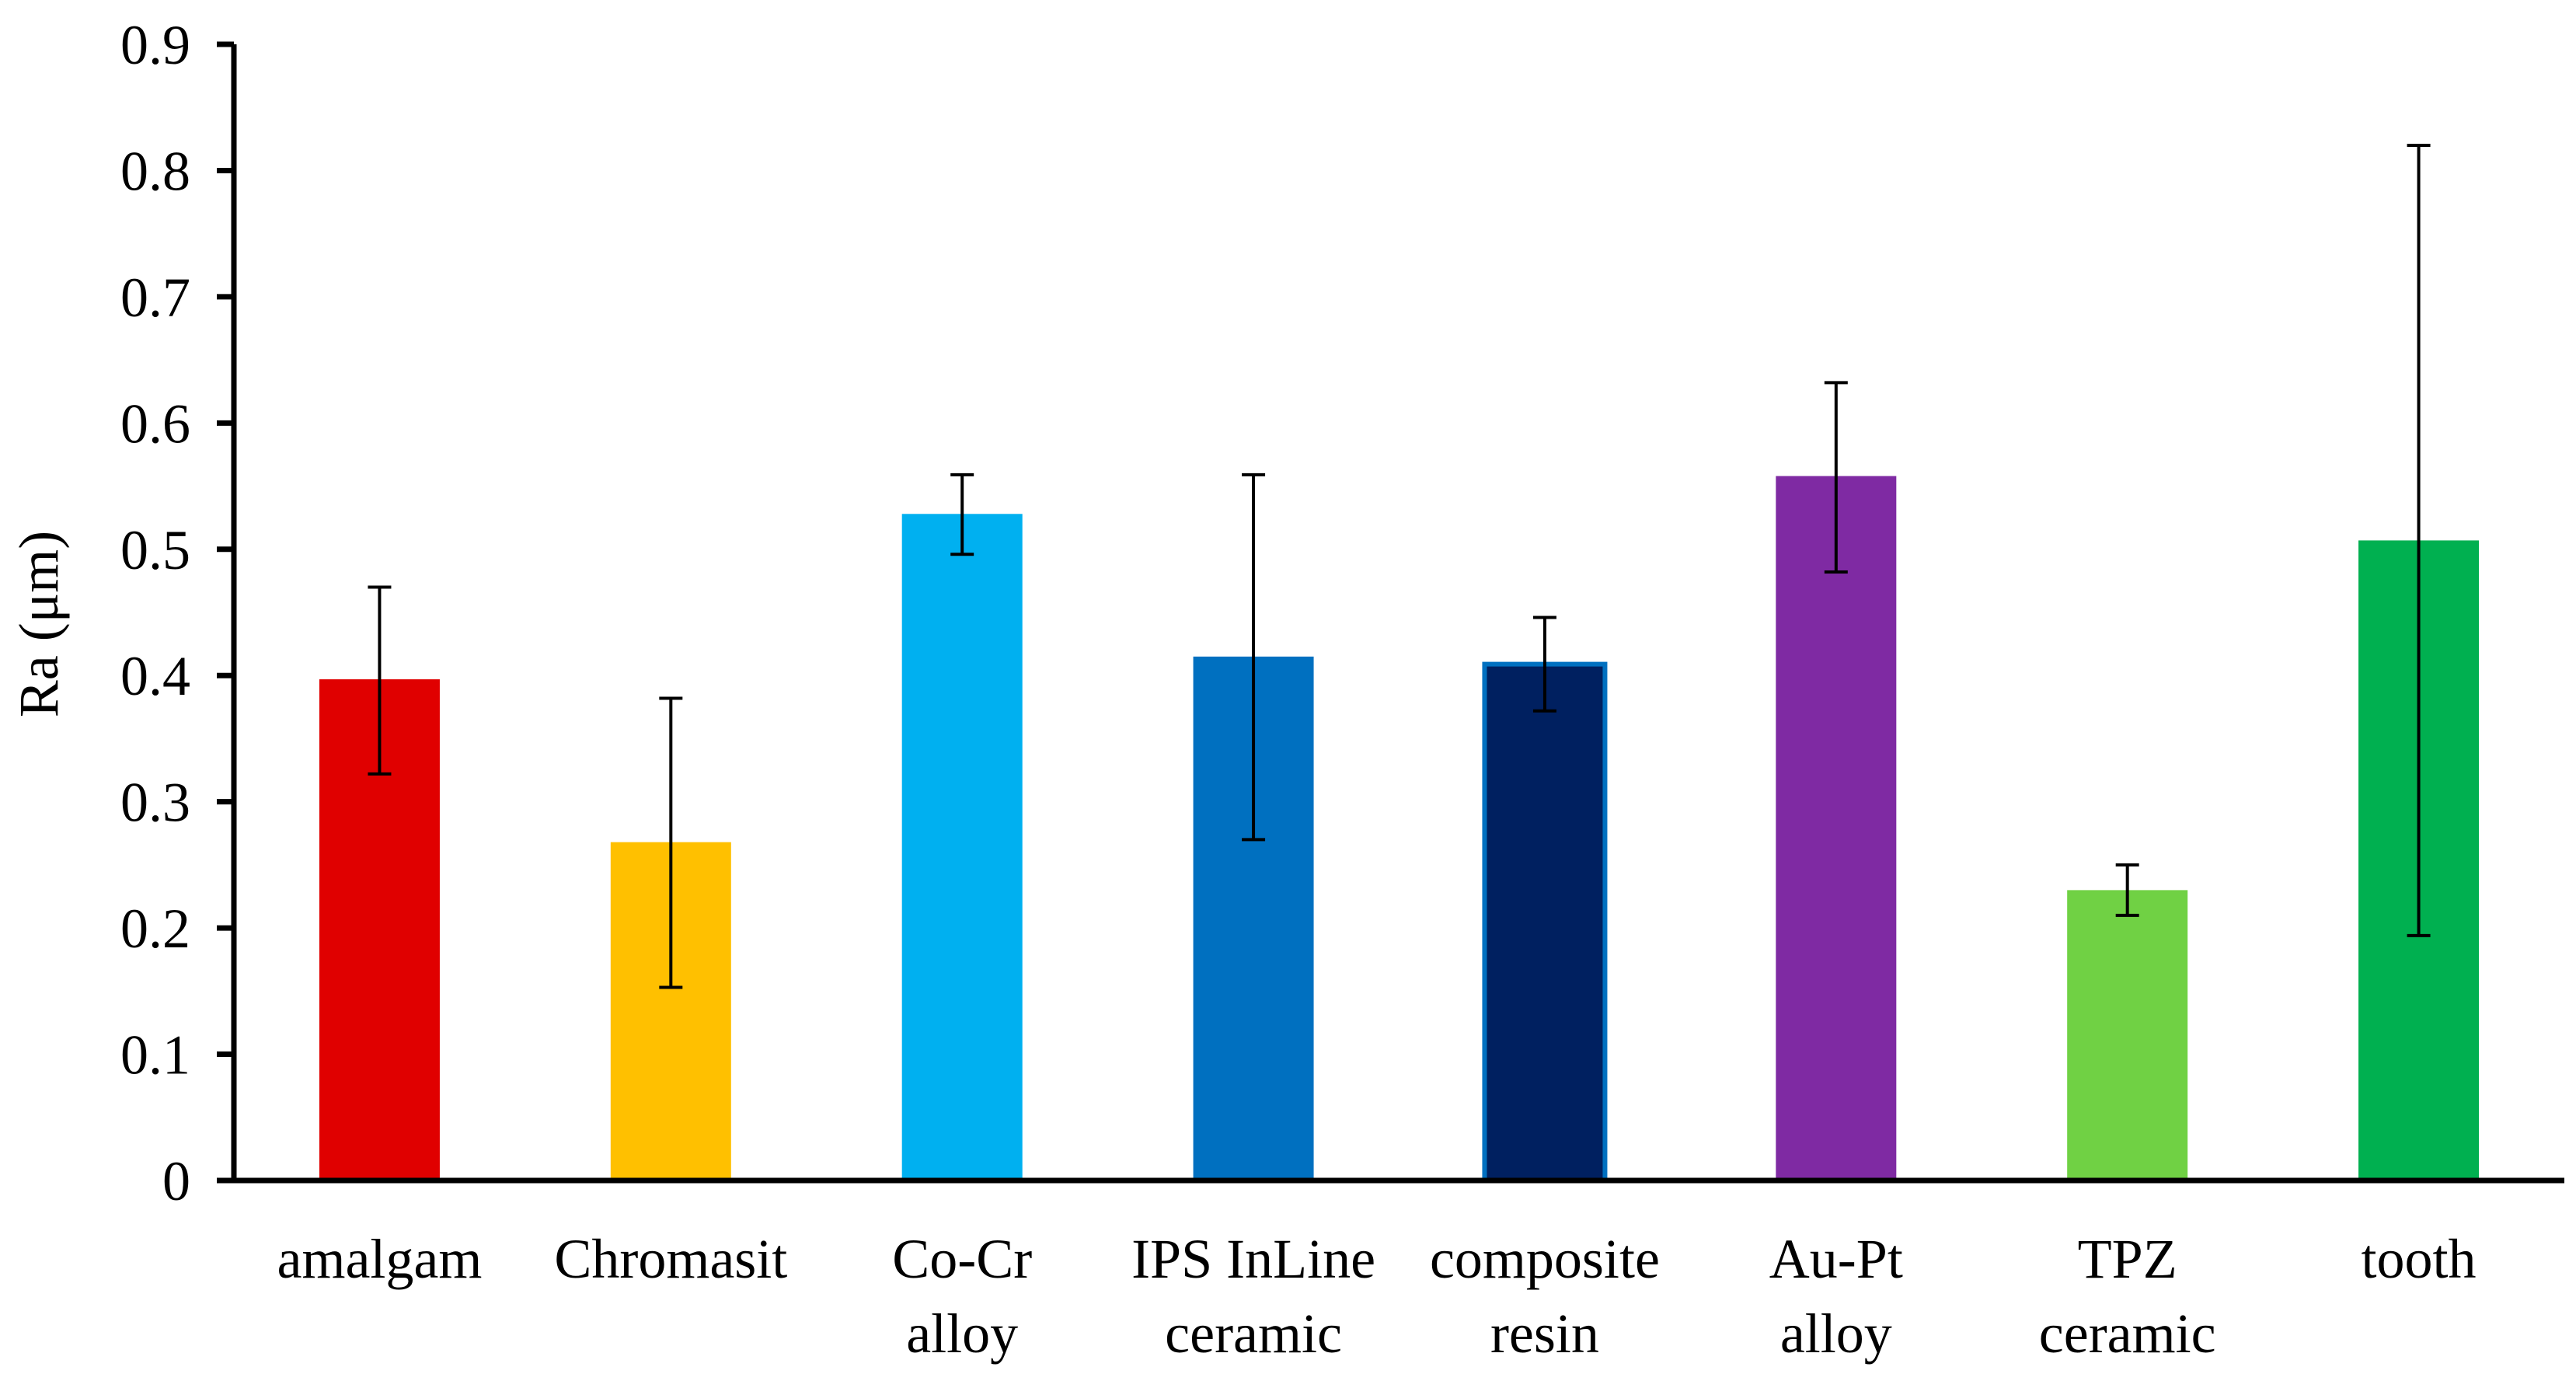  Describe the element at coordinates (176, 1181) in the screenshot. I see `y-tick-label-0: 0` at that location.